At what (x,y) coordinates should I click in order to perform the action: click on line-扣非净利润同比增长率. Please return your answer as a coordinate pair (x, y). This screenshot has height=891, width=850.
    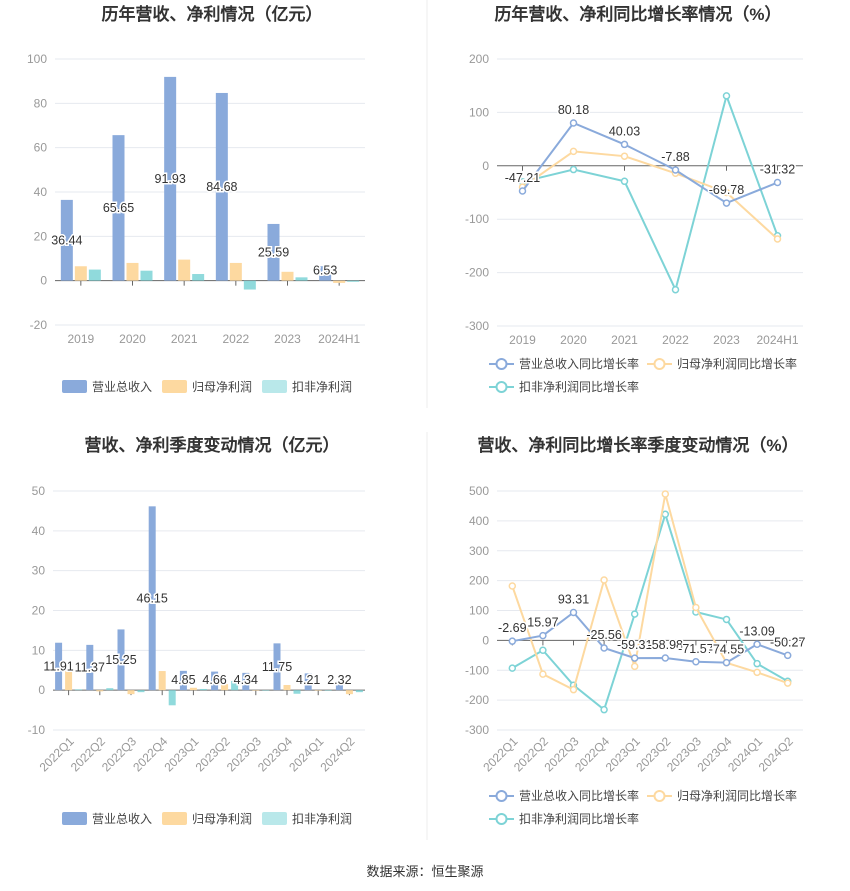
    Looking at the image, I should click on (650, 611).